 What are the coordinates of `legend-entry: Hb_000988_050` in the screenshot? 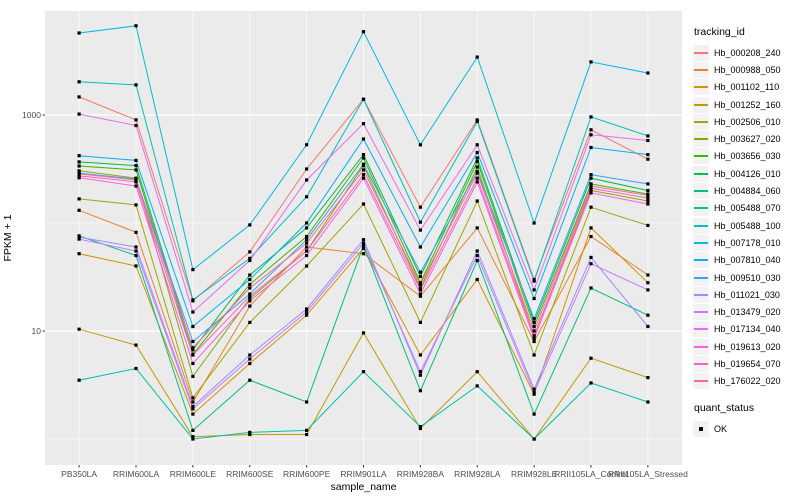 It's located at (746, 69).